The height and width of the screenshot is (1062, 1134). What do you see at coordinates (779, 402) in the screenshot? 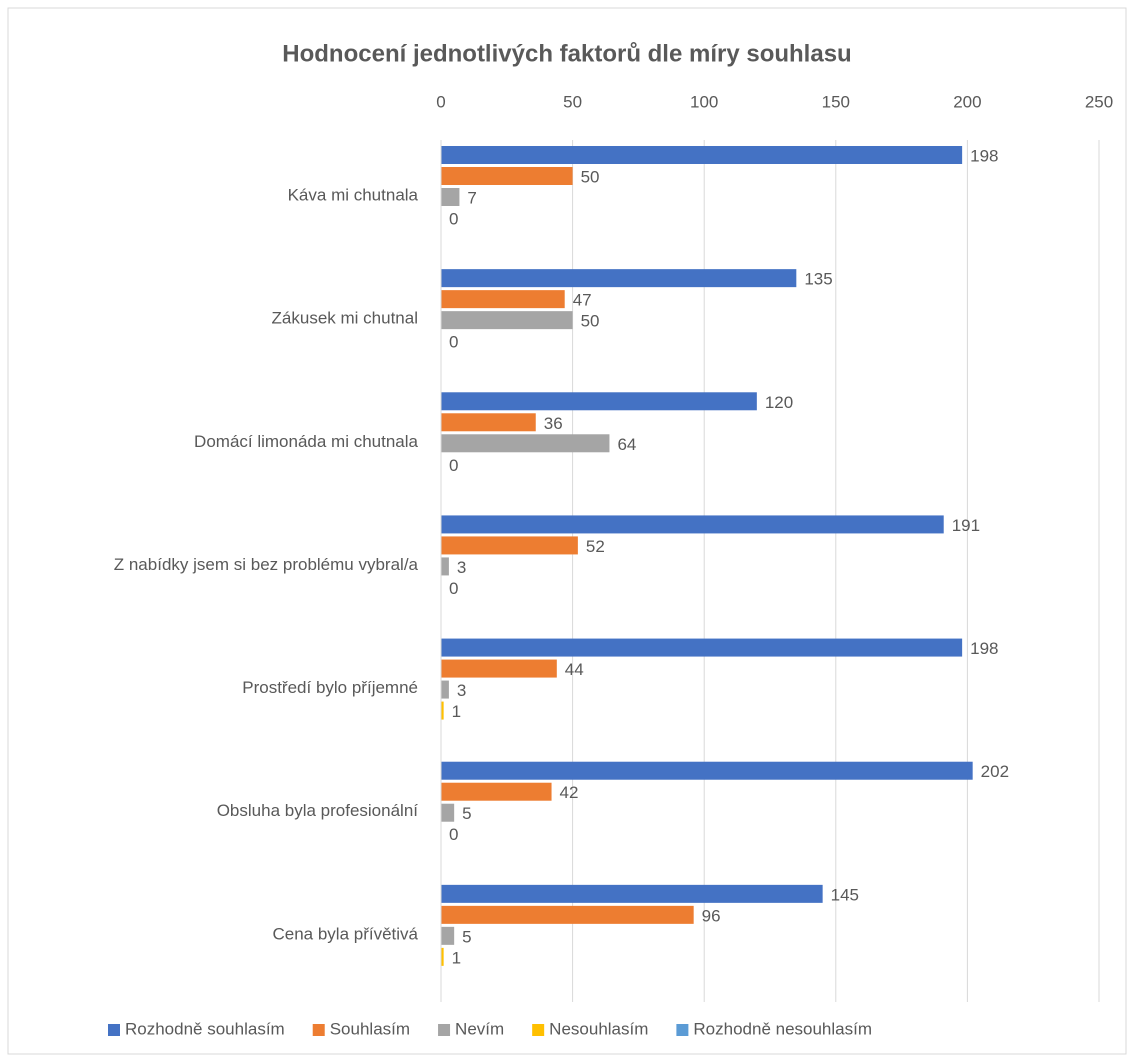
I see `value-label: 120` at bounding box center [779, 402].